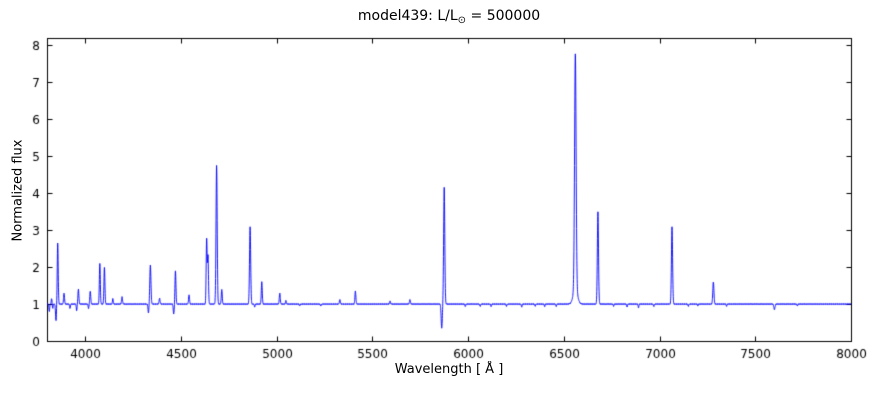 The height and width of the screenshot is (400, 880). What do you see at coordinates (449, 369) in the screenshot?
I see `x-axis-label: Wavelength [ Å ]` at bounding box center [449, 369].